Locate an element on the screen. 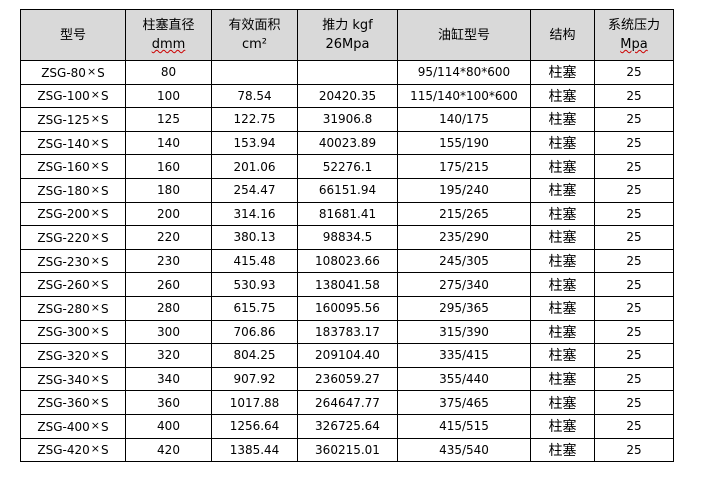 The image size is (713, 478). cell-model: ZSG-125×S is located at coordinates (73, 119).